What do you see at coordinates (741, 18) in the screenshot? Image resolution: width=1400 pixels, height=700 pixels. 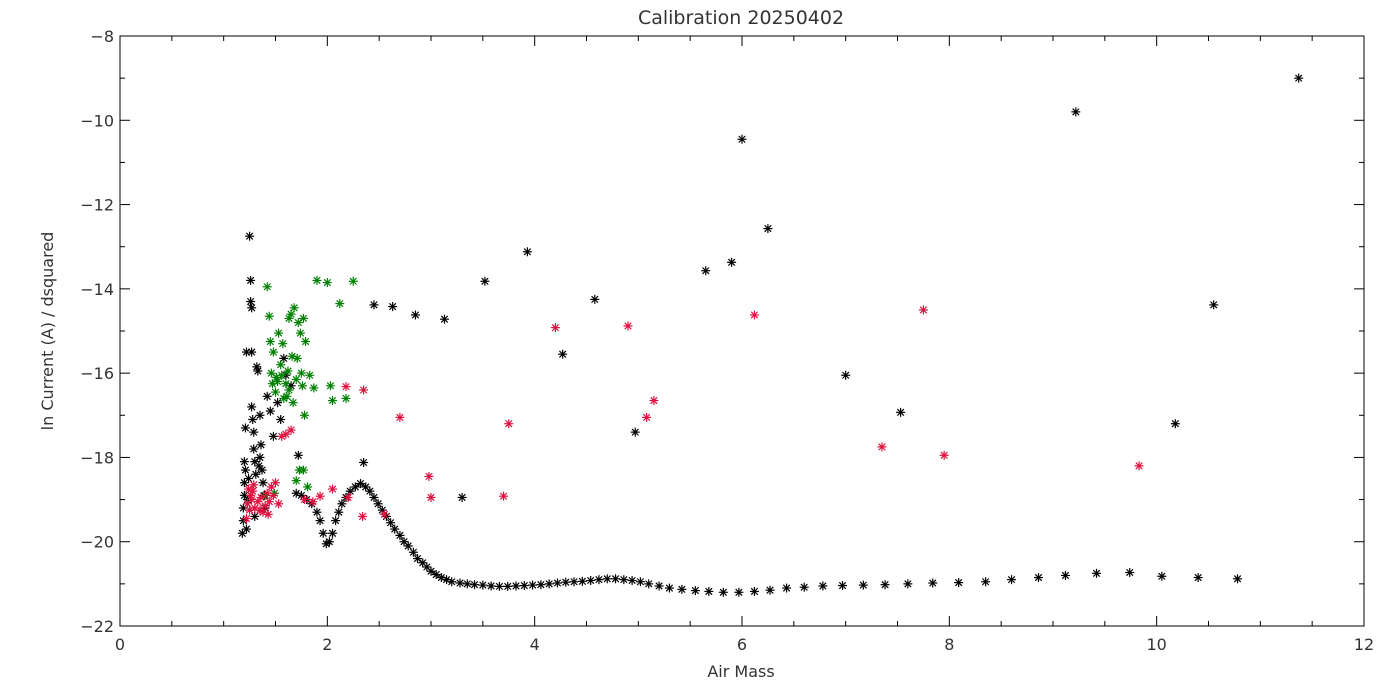 I see `chart-title: Calibration 20250402` at bounding box center [741, 18].